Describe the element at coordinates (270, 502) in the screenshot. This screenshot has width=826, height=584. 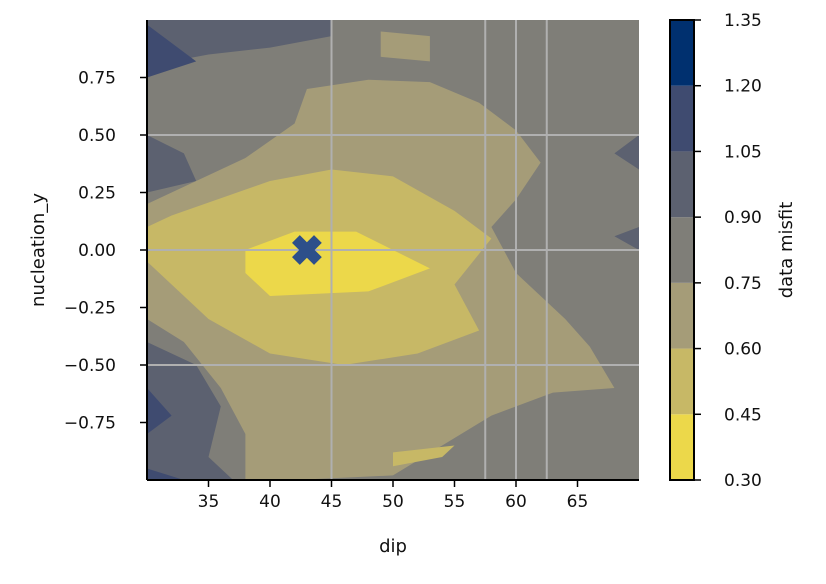
I see `x-tick-label: 40` at that location.